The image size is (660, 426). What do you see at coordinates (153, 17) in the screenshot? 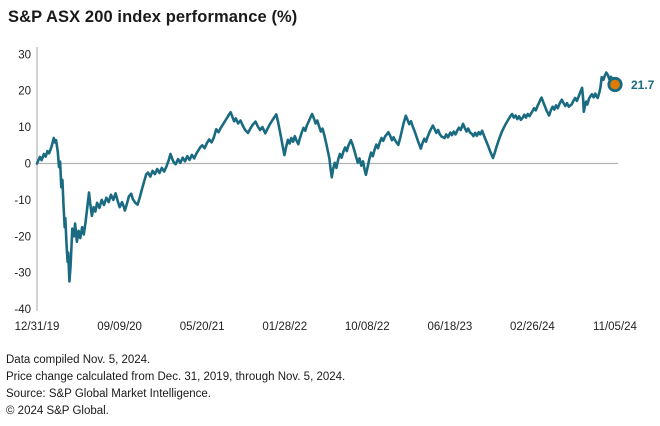
I see `chart-title: S&P ASX 200 index performance (%)` at bounding box center [153, 17].